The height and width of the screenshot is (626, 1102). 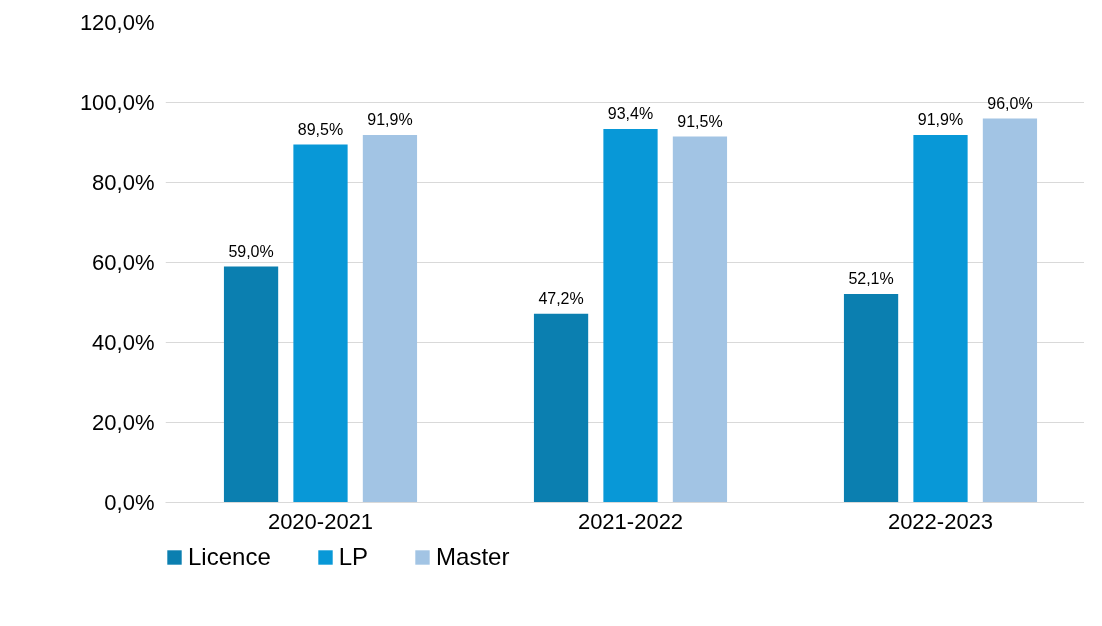 What do you see at coordinates (123, 422) in the screenshot?
I see `y-tick-label: 20,0%` at bounding box center [123, 422].